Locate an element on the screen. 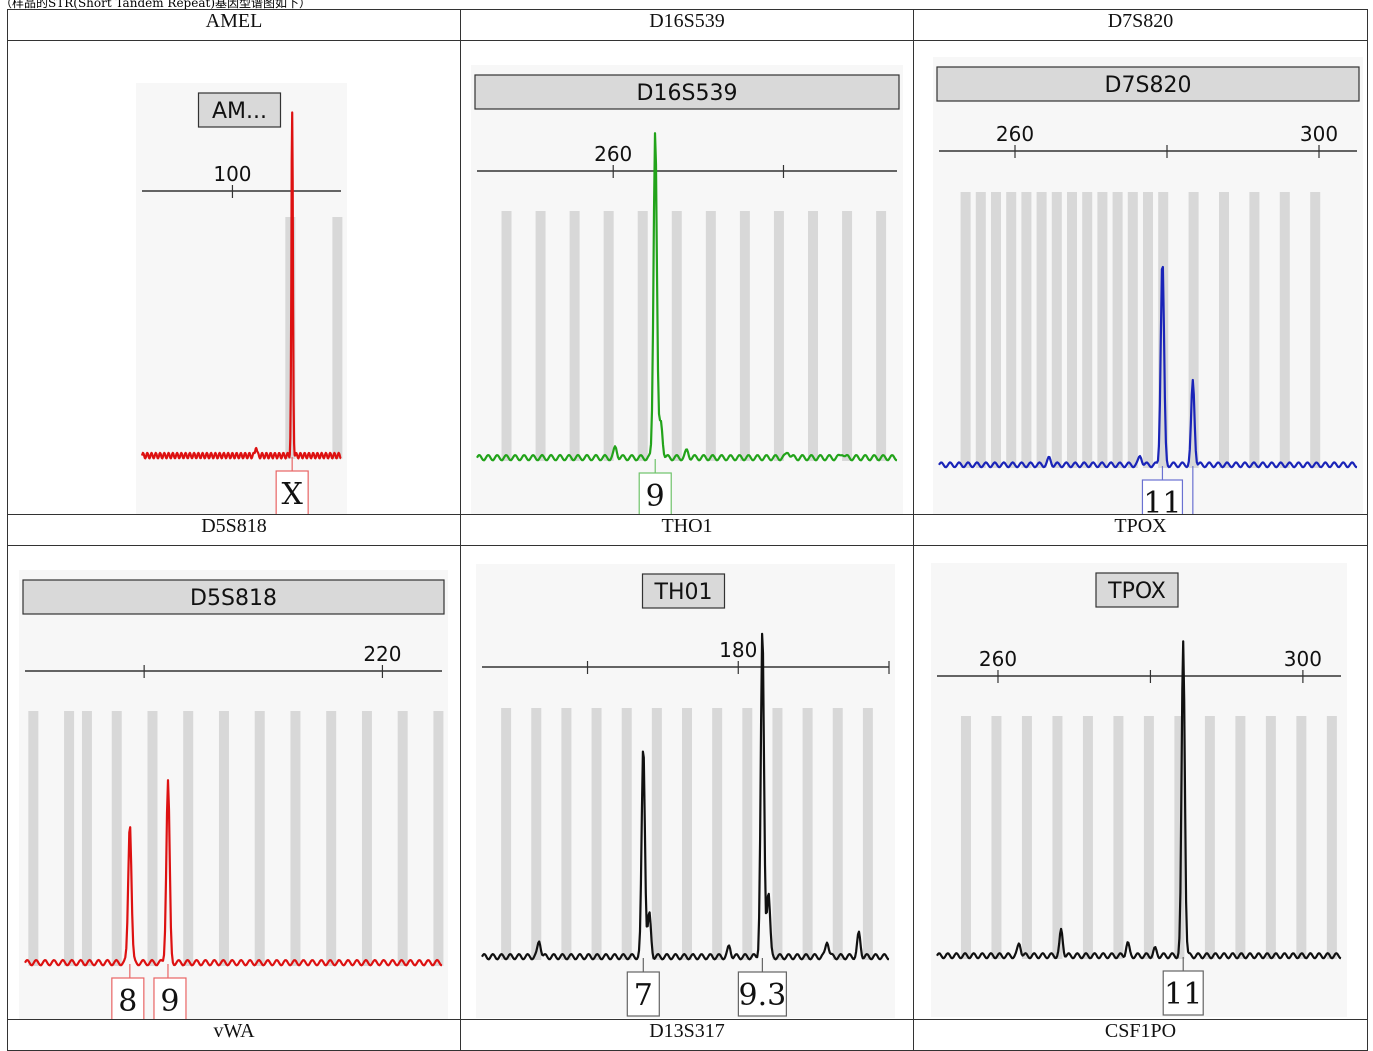  header-row-1: AMEL D16S539 D7S820 is located at coordinates (687, 25).